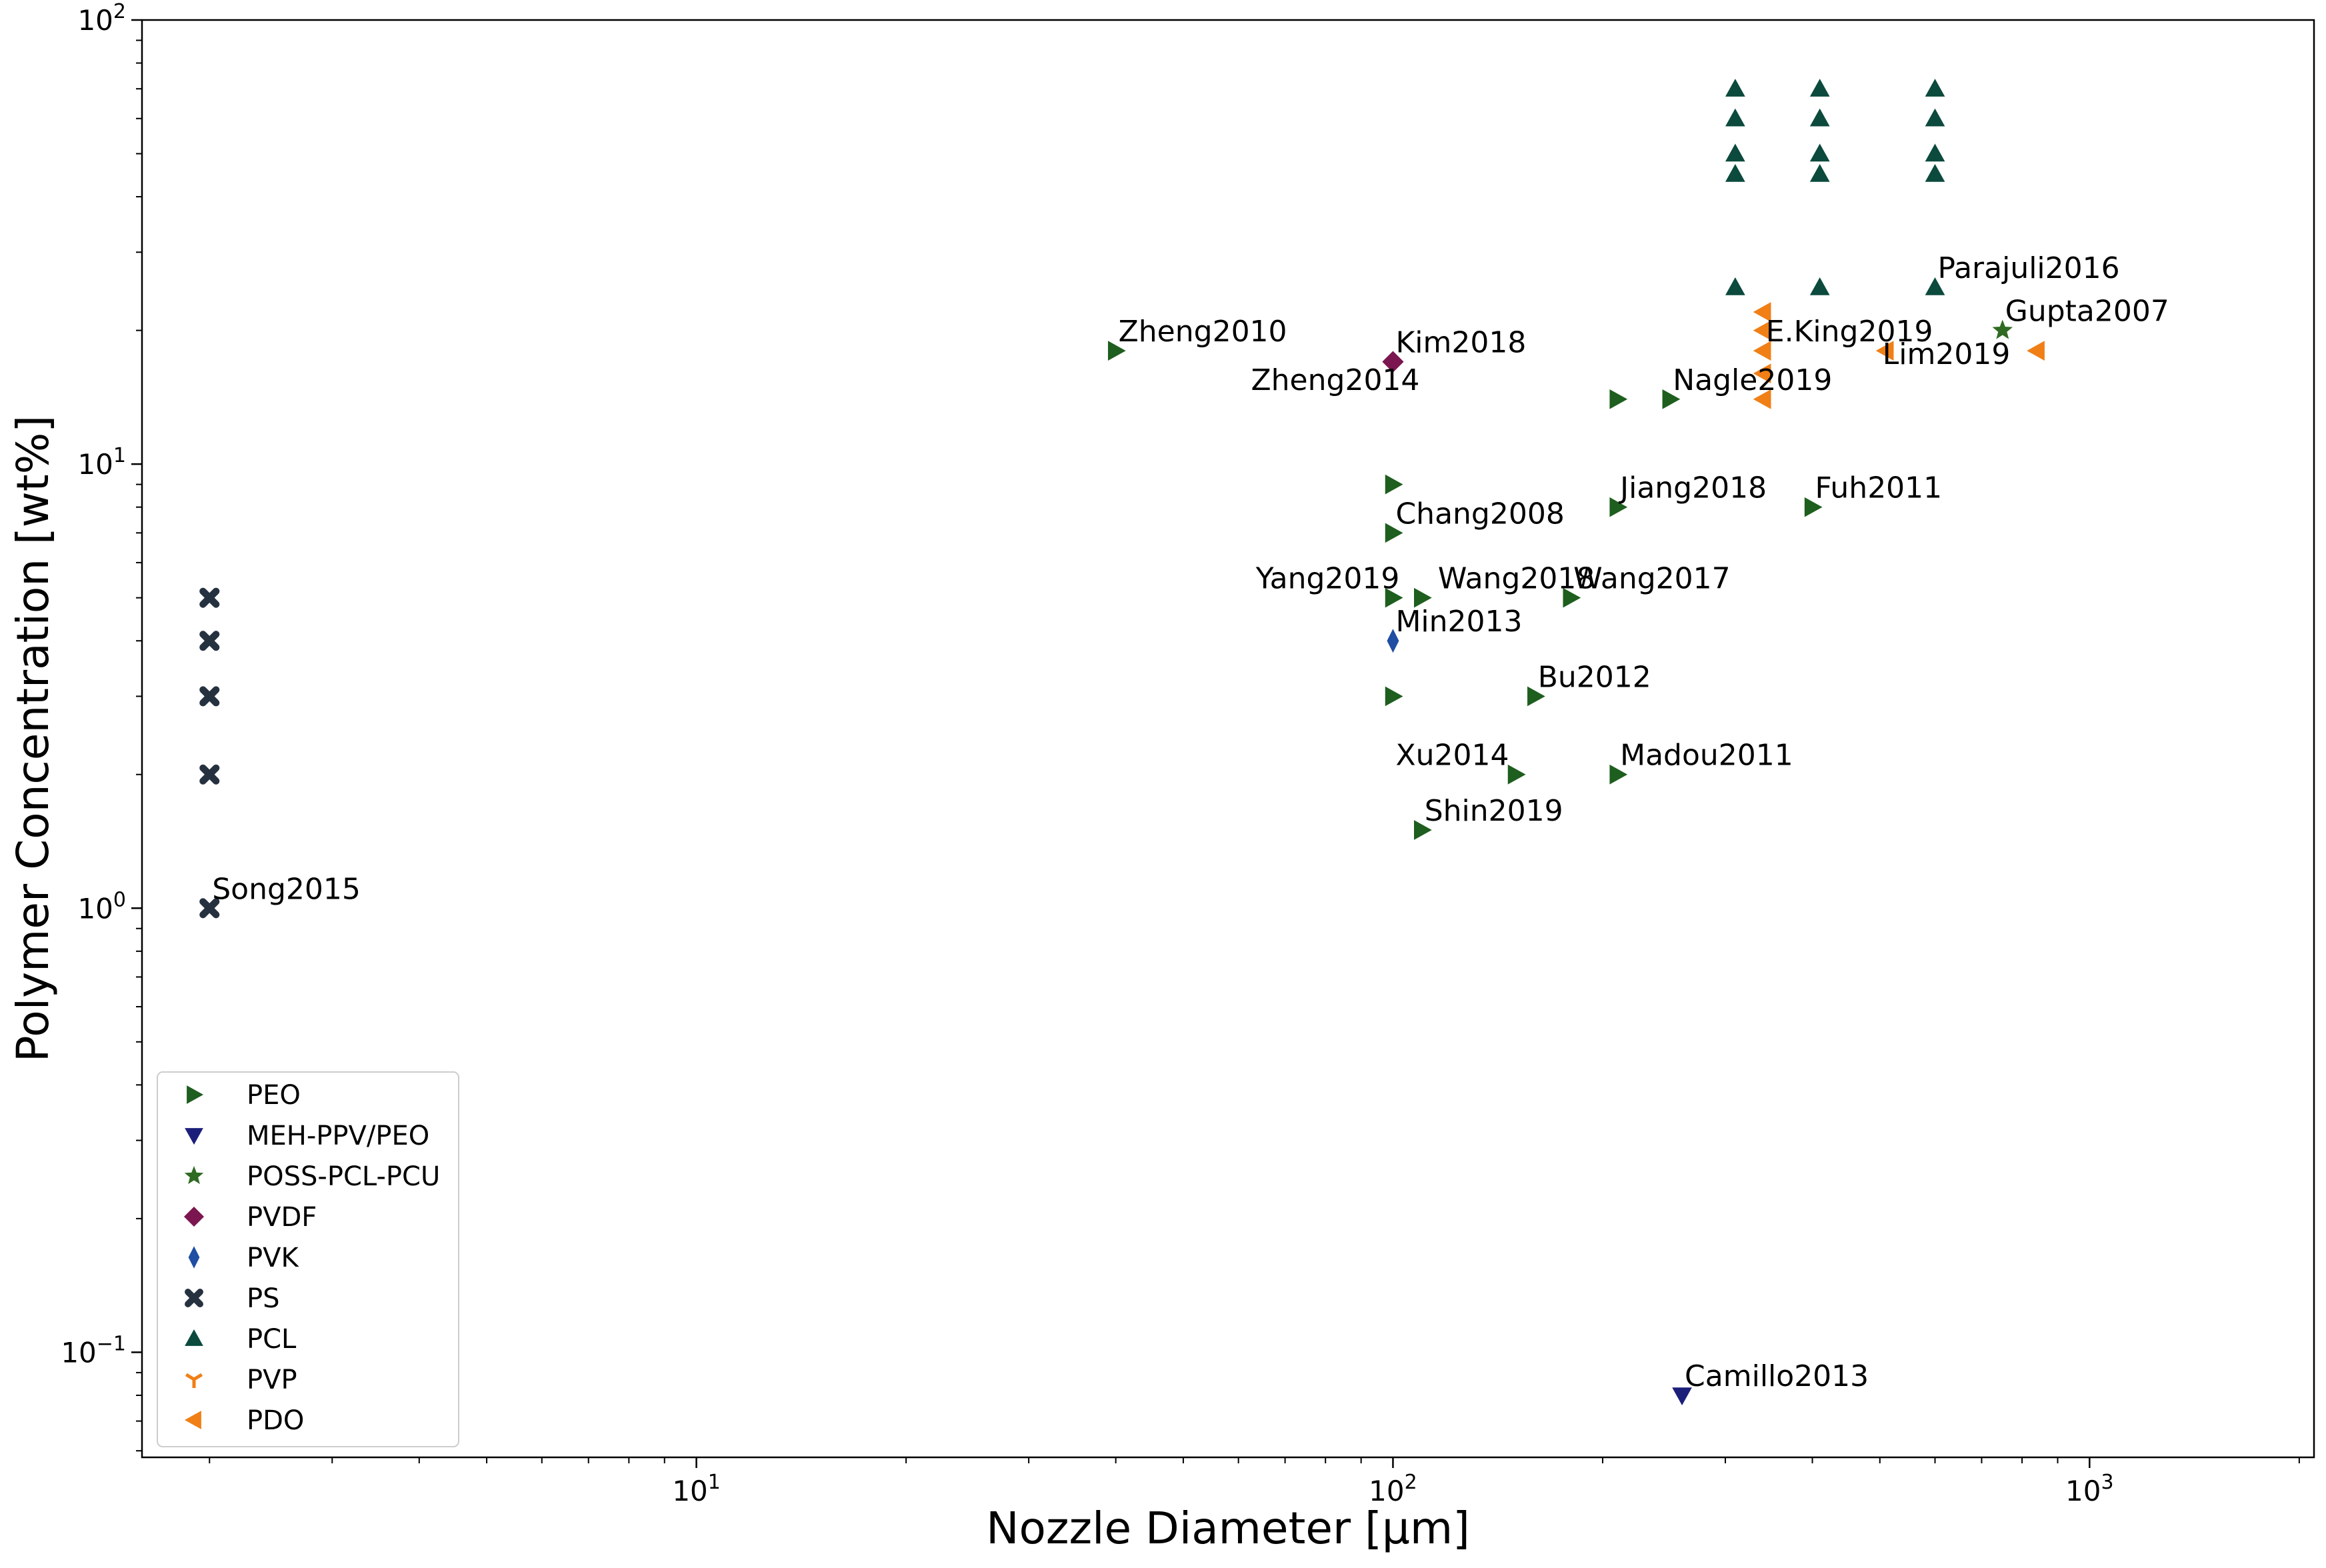  I want to click on legend-box, so click(308, 1259).